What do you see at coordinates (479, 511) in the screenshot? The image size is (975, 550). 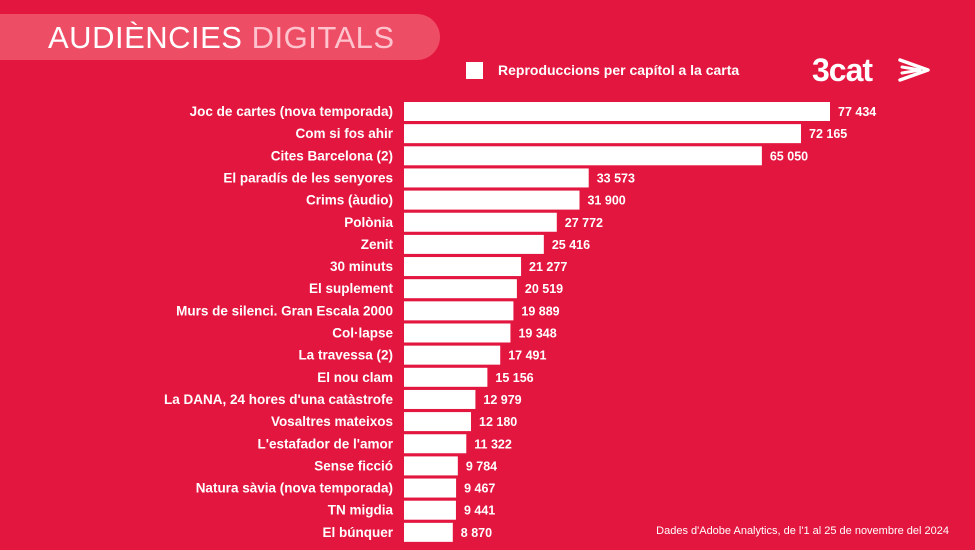 I see `value-label: 9 441` at bounding box center [479, 511].